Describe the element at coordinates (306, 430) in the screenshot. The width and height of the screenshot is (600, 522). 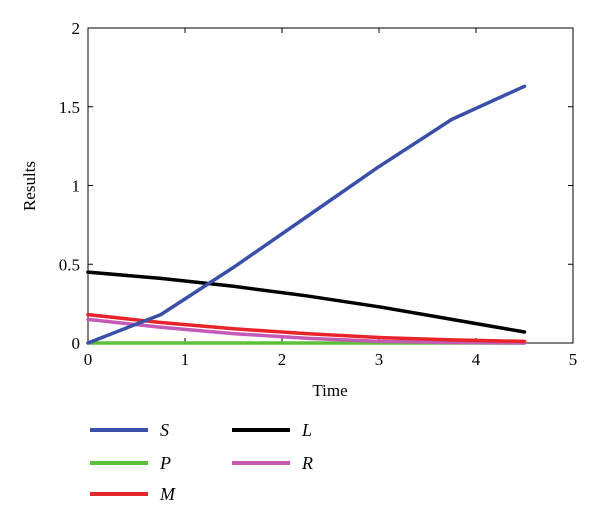
I see `legend-label-l: L` at that location.